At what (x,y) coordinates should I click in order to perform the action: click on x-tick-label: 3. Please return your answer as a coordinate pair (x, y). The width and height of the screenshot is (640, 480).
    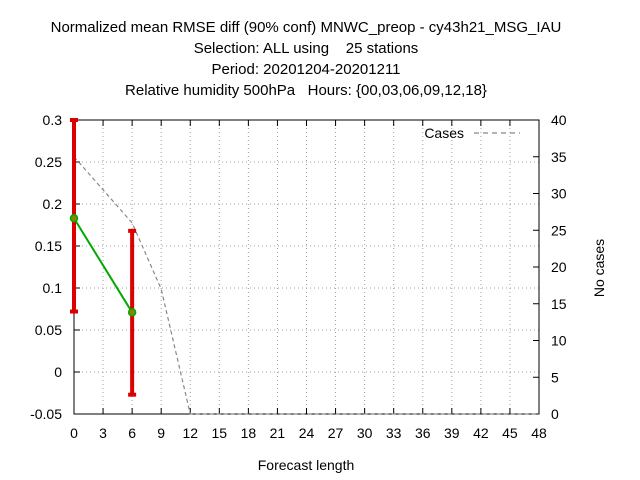
    Looking at the image, I should click on (103, 433).